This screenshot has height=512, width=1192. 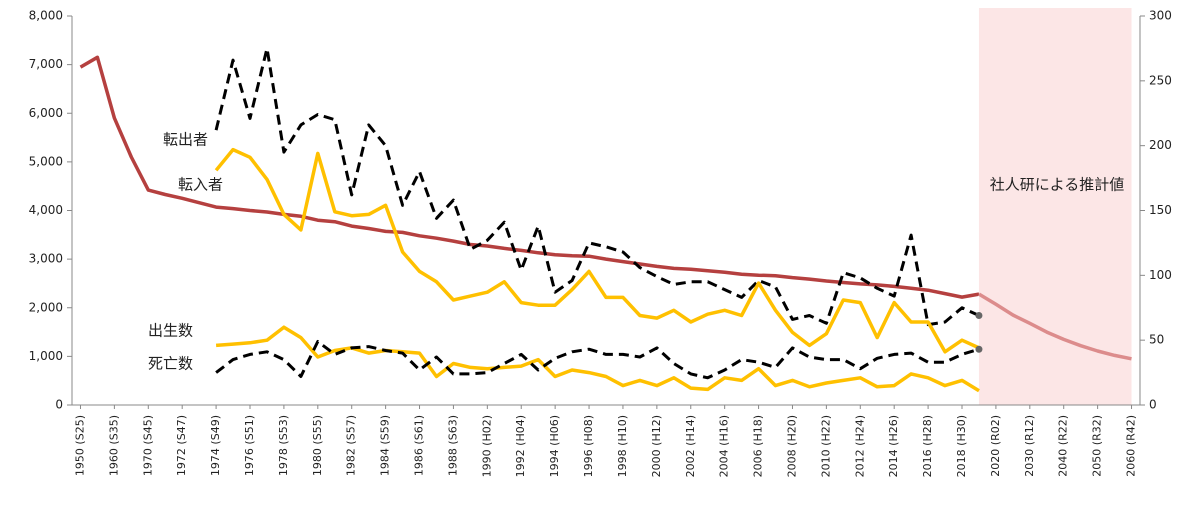 What do you see at coordinates (170, 364) in the screenshot?
I see `series-label: 死亡数` at bounding box center [170, 364].